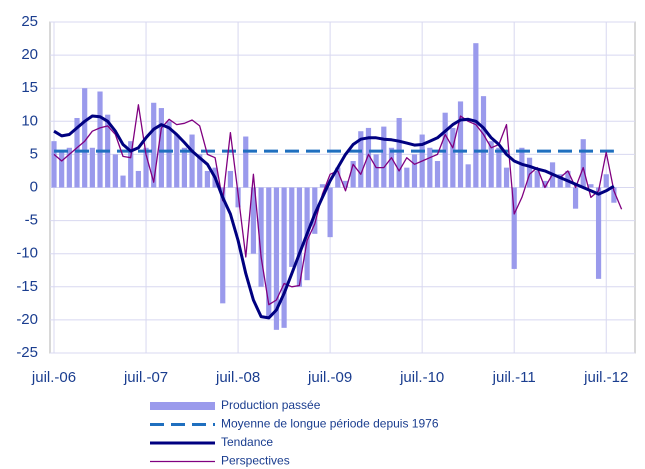 This screenshot has height=469, width=645. Describe the element at coordinates (182, 406) in the screenshot. I see `legend-swatch` at that location.